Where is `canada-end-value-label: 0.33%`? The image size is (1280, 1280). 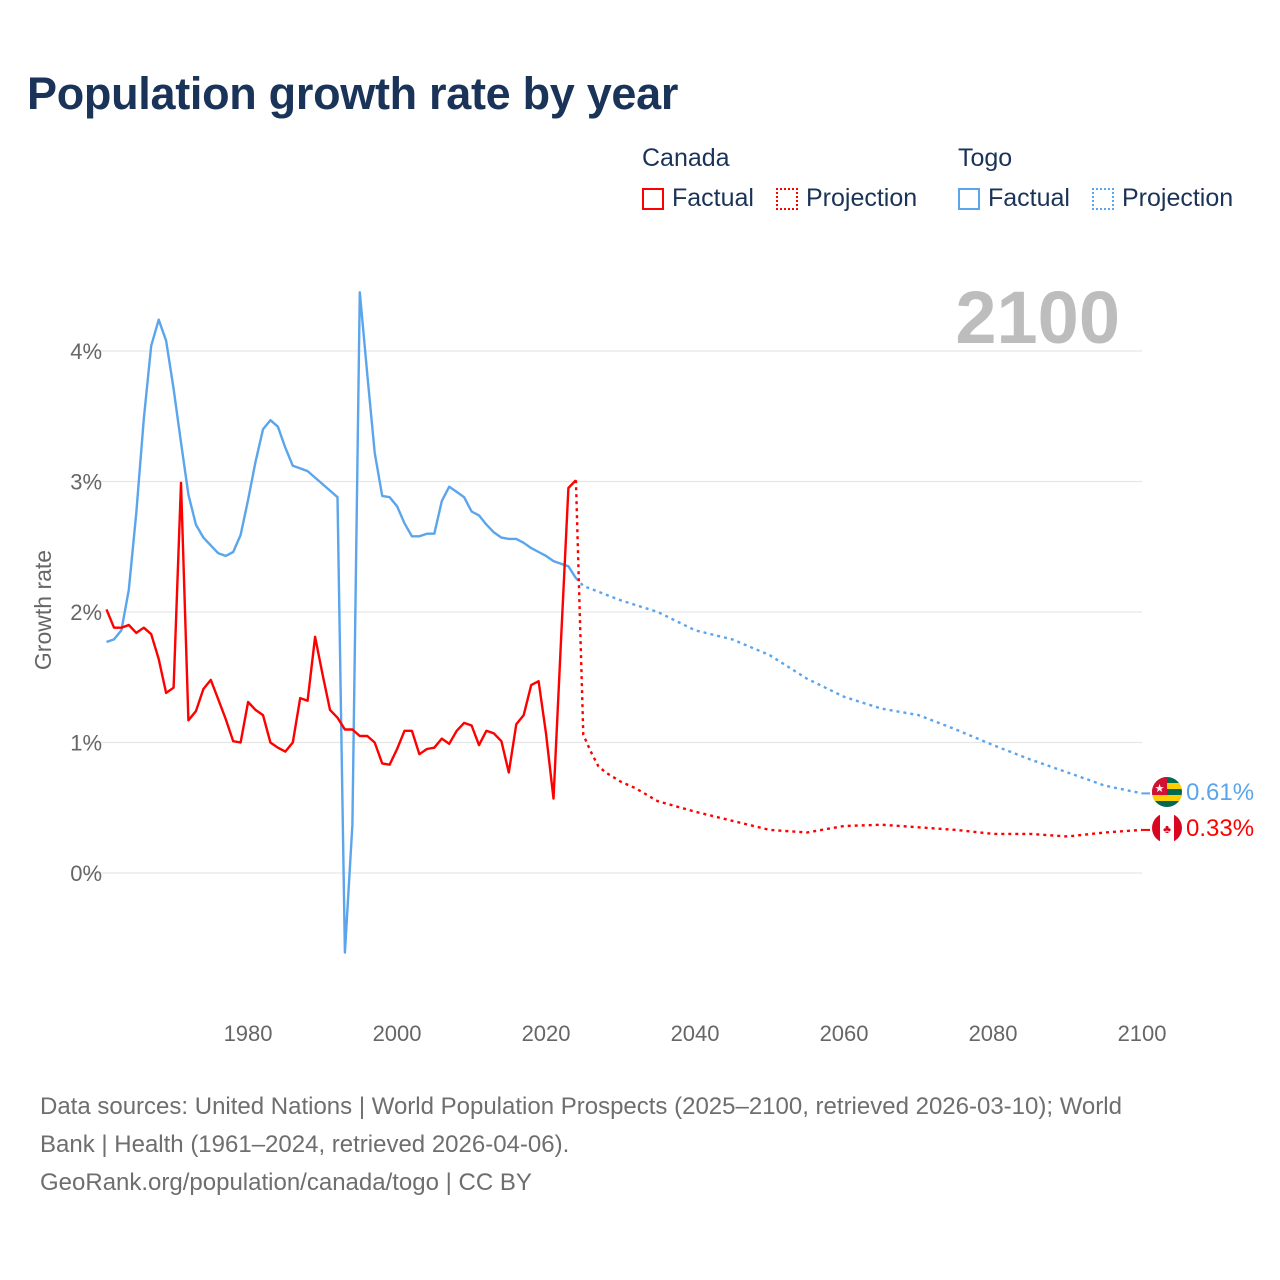
canada-end-value-label: 0.33% is located at coordinates (1220, 828).